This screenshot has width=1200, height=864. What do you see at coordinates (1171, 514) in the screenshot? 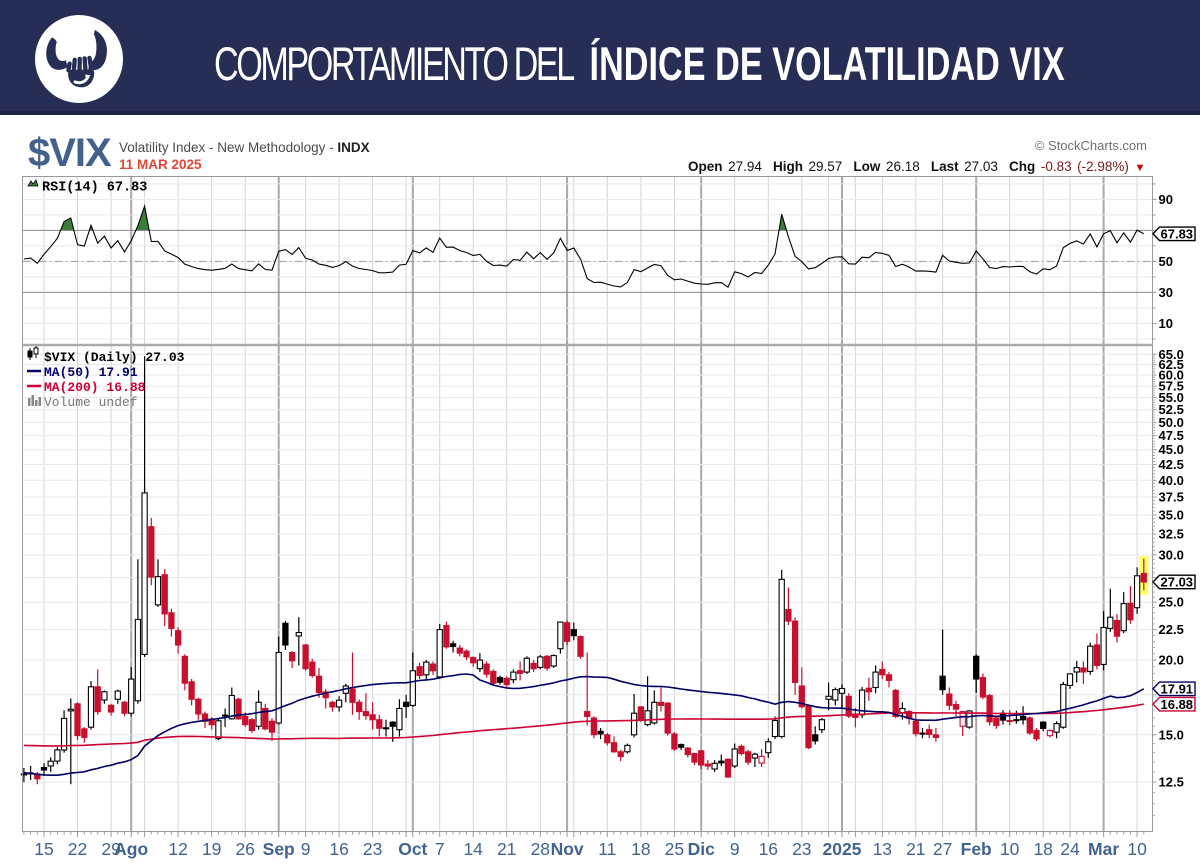
I see `svg-text: 35.0` at bounding box center [1171, 514].